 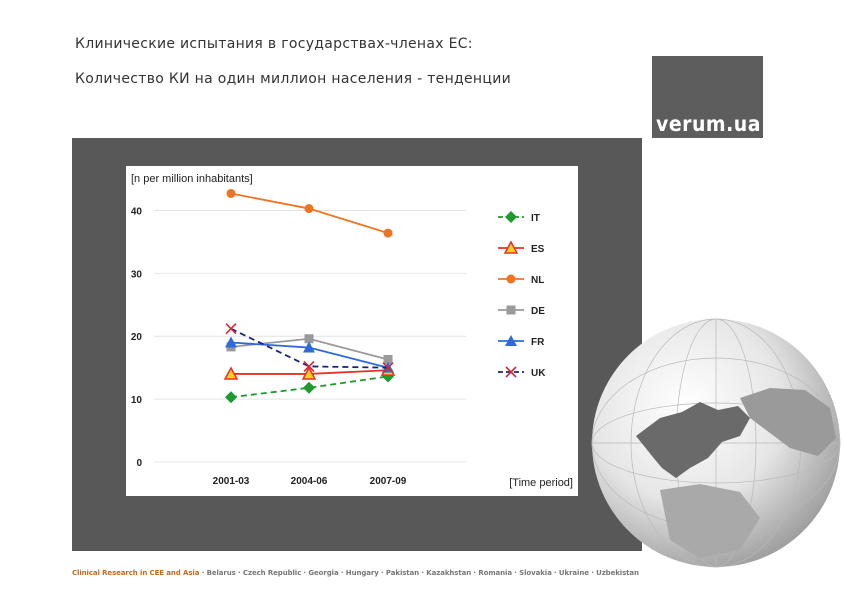 I want to click on legend-label-nl: NL, so click(x=537, y=280).